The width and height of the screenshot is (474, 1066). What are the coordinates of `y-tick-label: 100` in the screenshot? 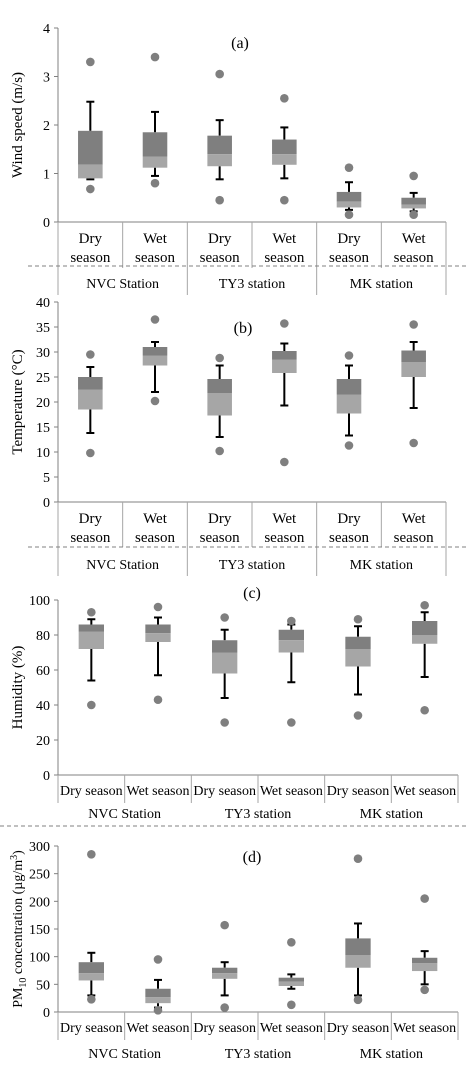 It's located at (39, 601).